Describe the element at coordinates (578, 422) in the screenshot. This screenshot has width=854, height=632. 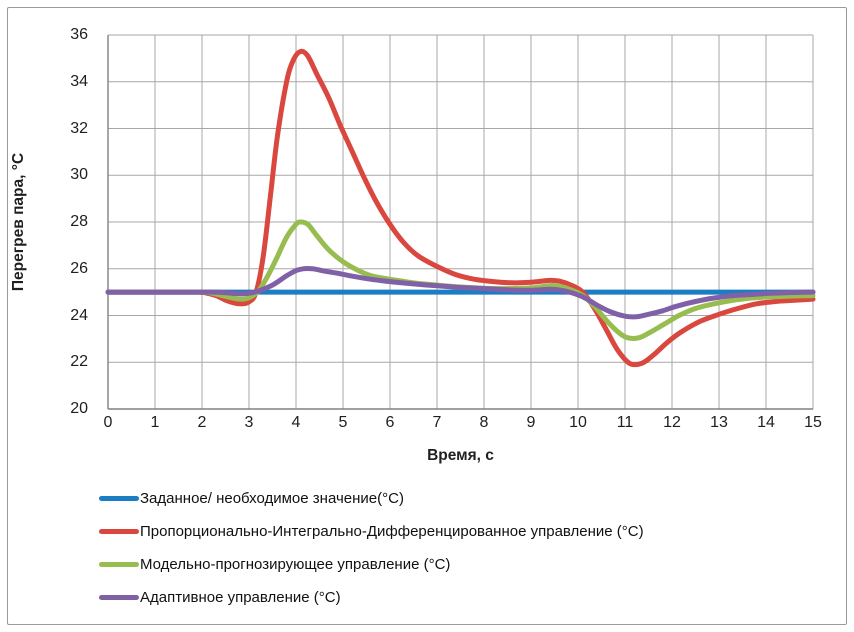
I see `x-tick-label: 10` at that location.